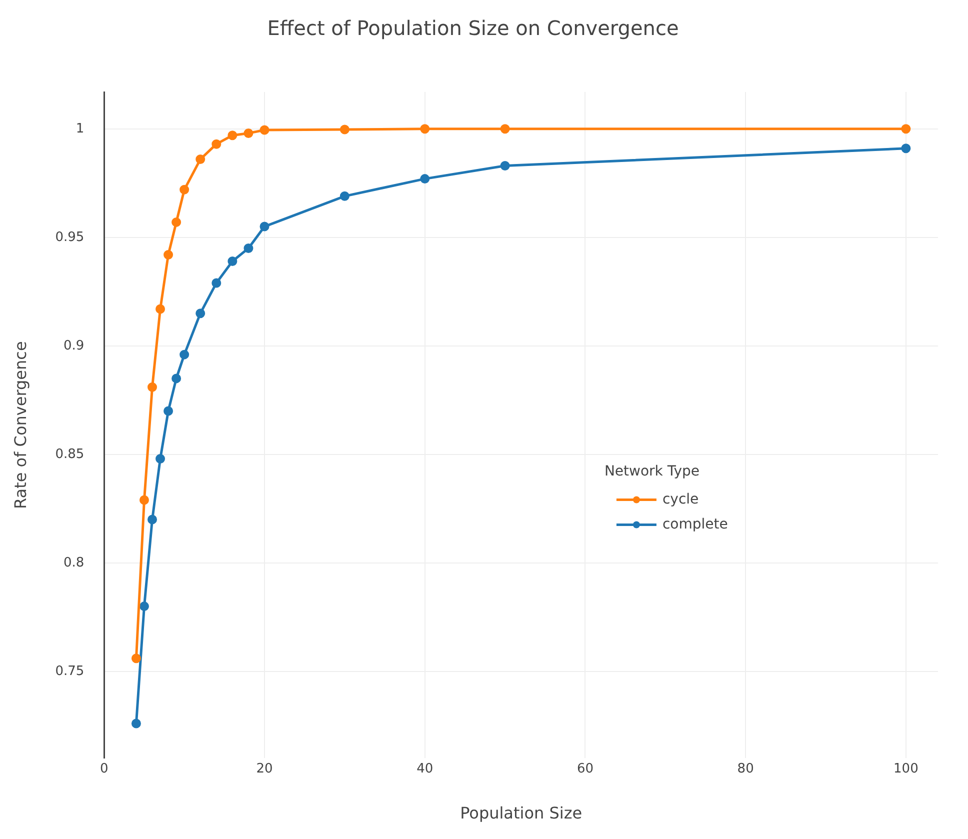  What do you see at coordinates (69, 454) in the screenshot?
I see `y-tick-label: 0.85` at bounding box center [69, 454].